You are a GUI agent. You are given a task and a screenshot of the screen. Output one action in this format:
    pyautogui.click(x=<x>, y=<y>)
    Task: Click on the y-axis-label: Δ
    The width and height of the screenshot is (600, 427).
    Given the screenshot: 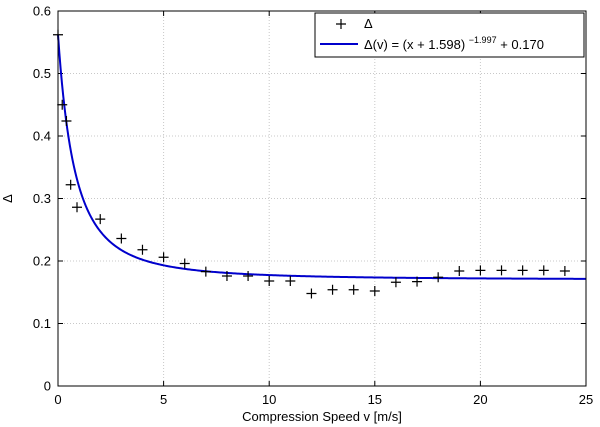 What is the action you would take?
    pyautogui.click(x=7, y=198)
    